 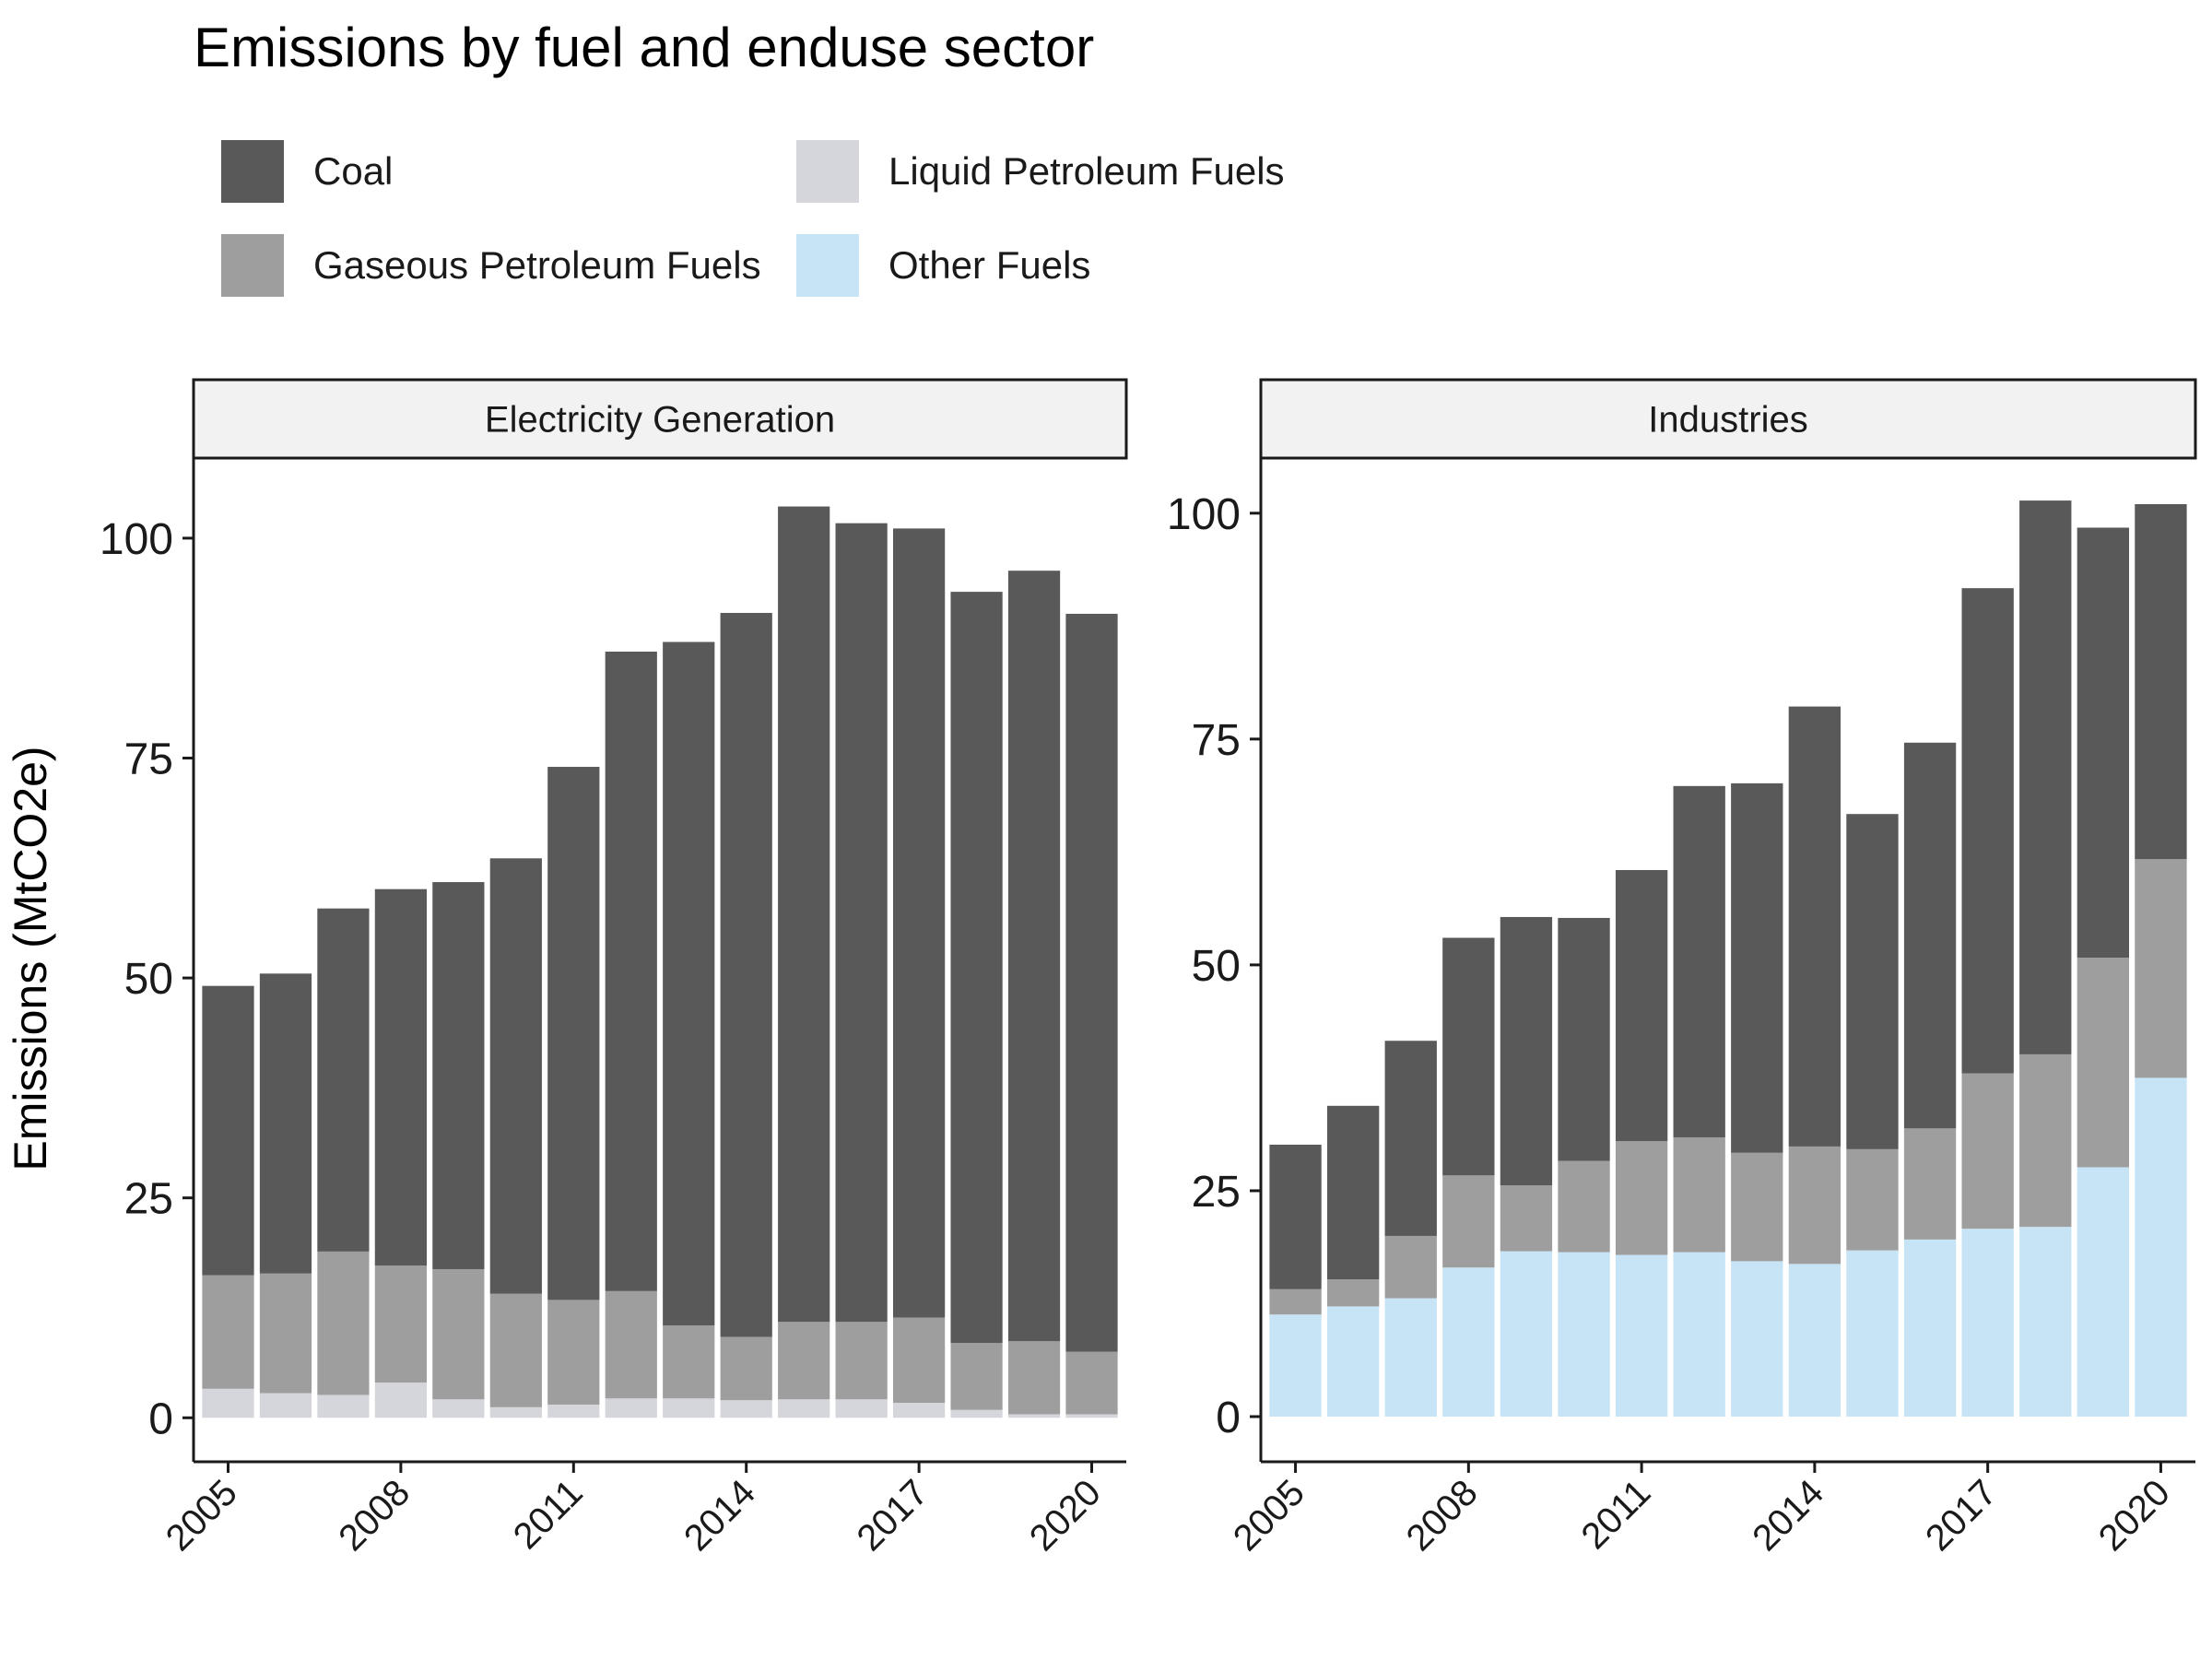 I want to click on bar-electricity-generation-coal-2020, so click(x=1091, y=982).